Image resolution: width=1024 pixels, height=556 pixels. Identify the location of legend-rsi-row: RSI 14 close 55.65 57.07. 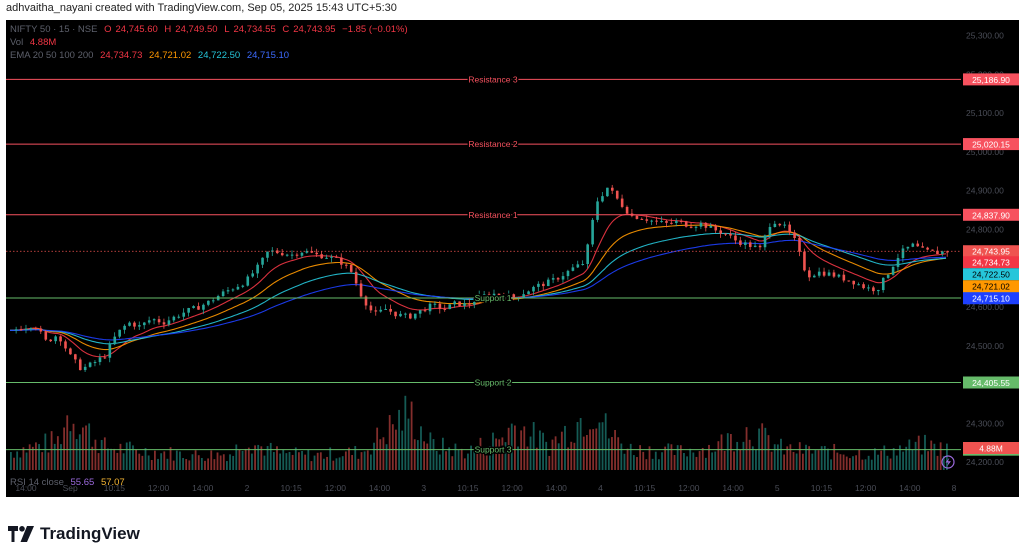
(69, 482).